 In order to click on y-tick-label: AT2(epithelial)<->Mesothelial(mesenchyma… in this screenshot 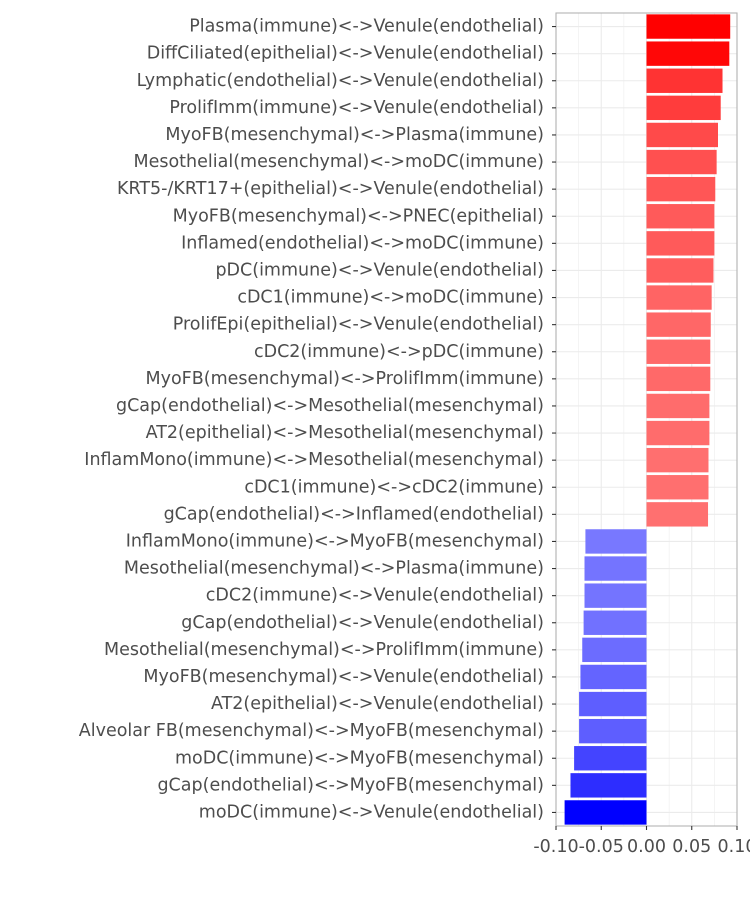, I will do `click(345, 433)`.